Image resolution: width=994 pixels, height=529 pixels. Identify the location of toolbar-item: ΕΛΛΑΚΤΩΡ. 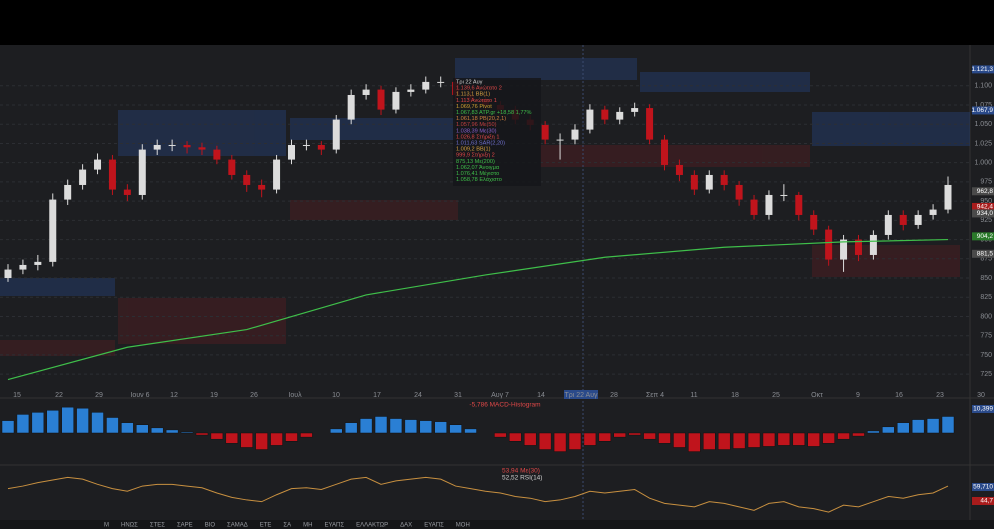
(372, 526).